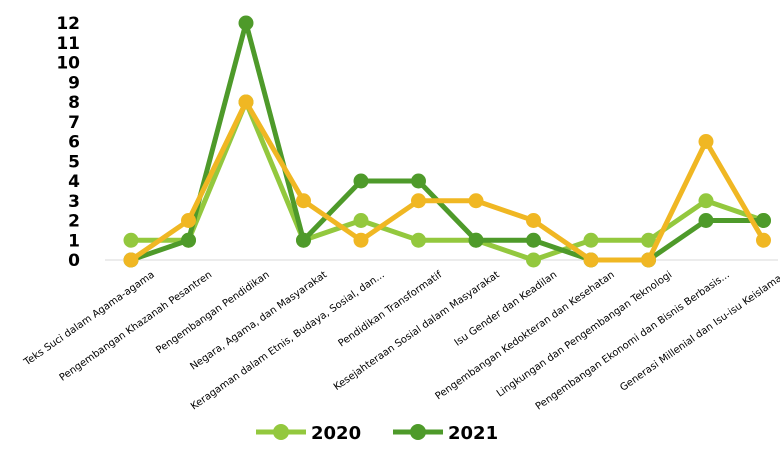  What do you see at coordinates (445, 433) in the screenshot?
I see `legend-item-2021: 2021` at bounding box center [445, 433].